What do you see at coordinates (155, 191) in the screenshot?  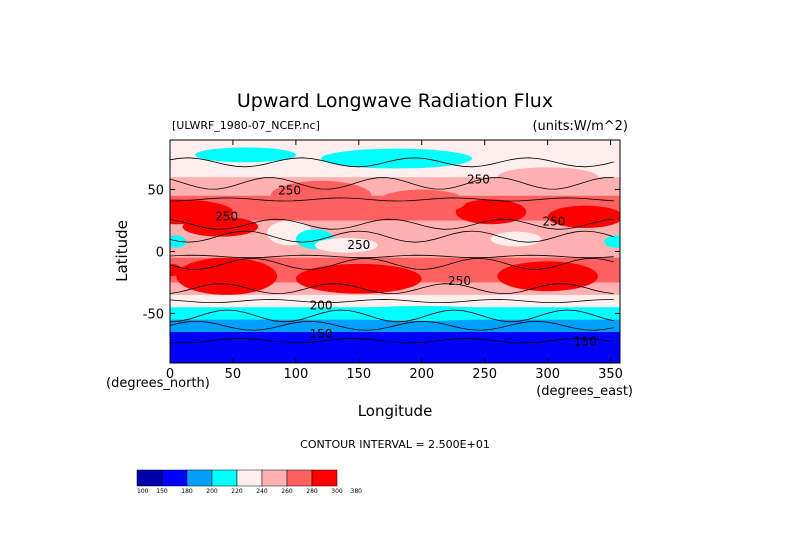 I see `y-tick-label: 50` at bounding box center [155, 191].